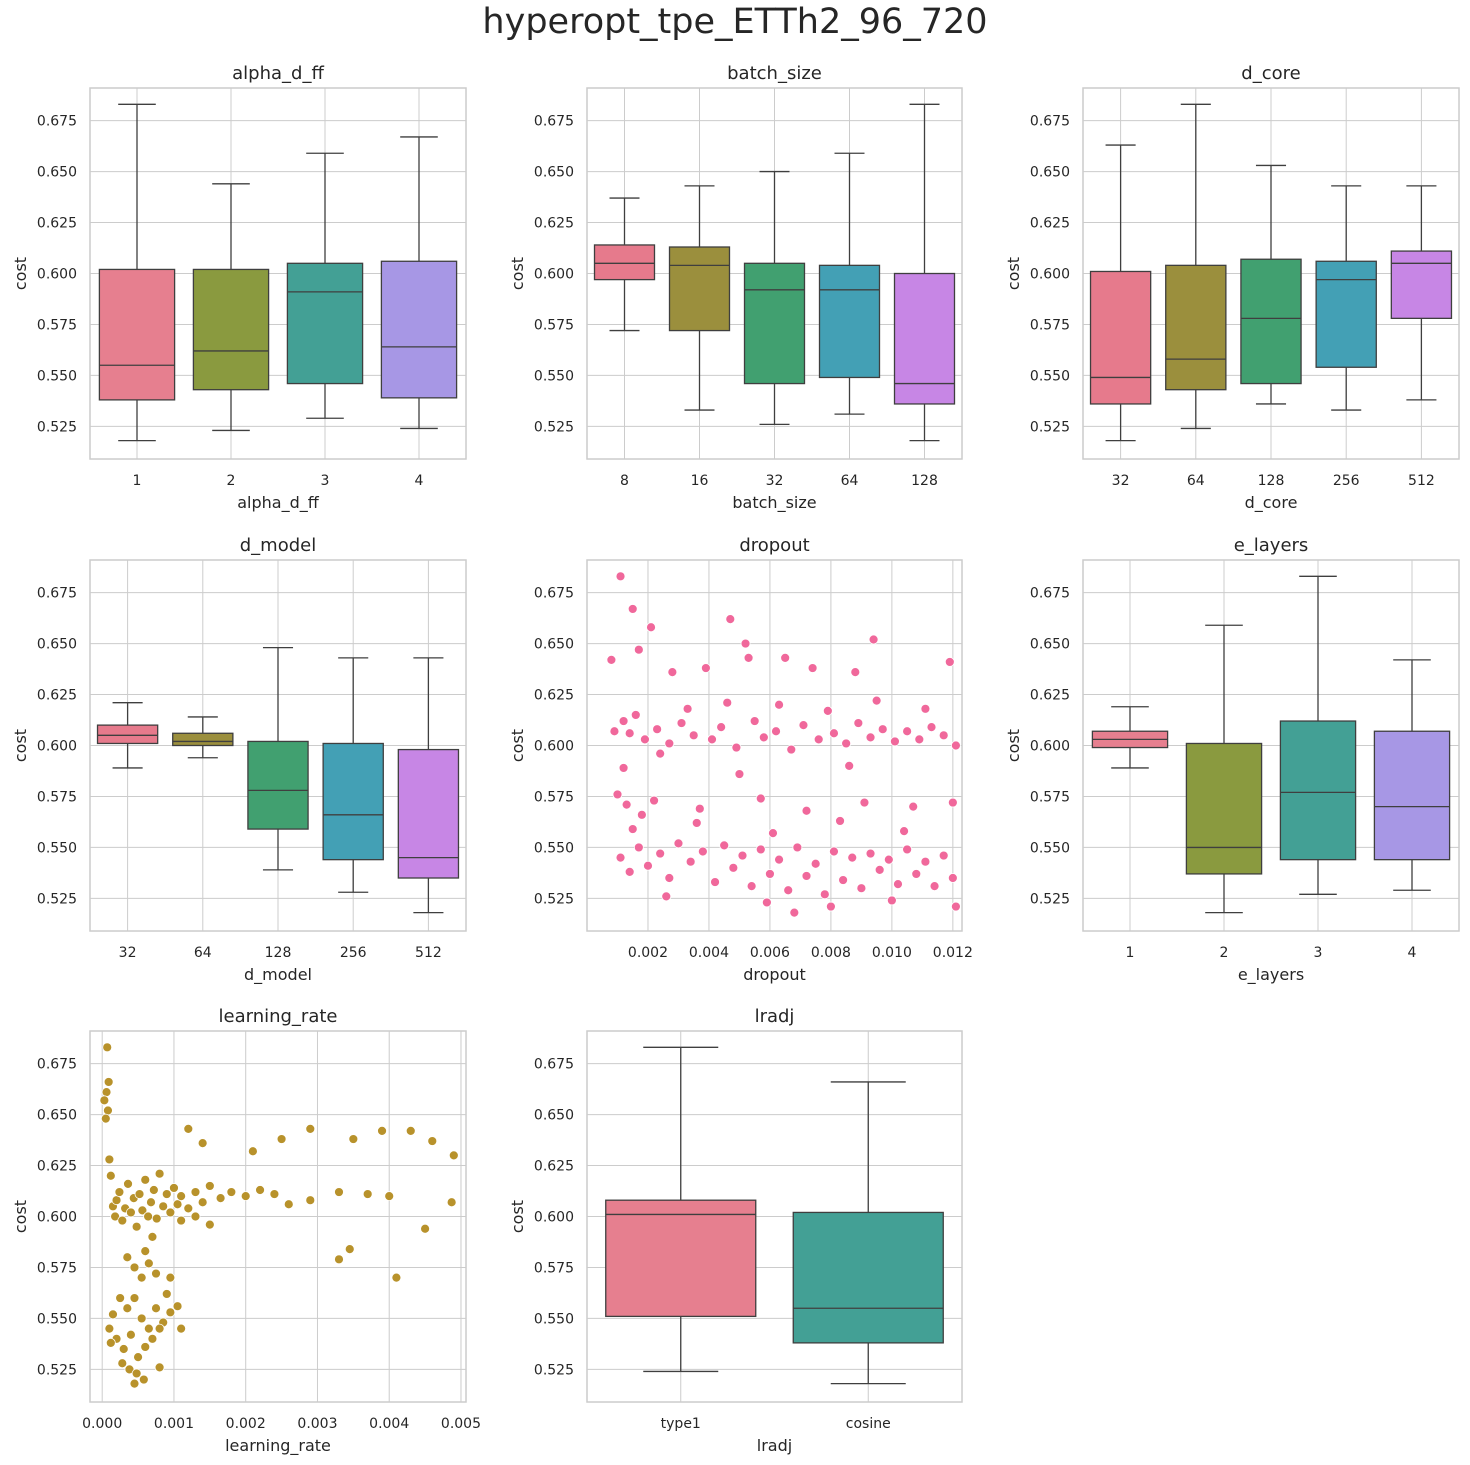 Image resolution: width=1470 pixels, height=1465 pixels. Describe the element at coordinates (278, 1446) in the screenshot. I see `x-axis-label: learning_rate` at that location.